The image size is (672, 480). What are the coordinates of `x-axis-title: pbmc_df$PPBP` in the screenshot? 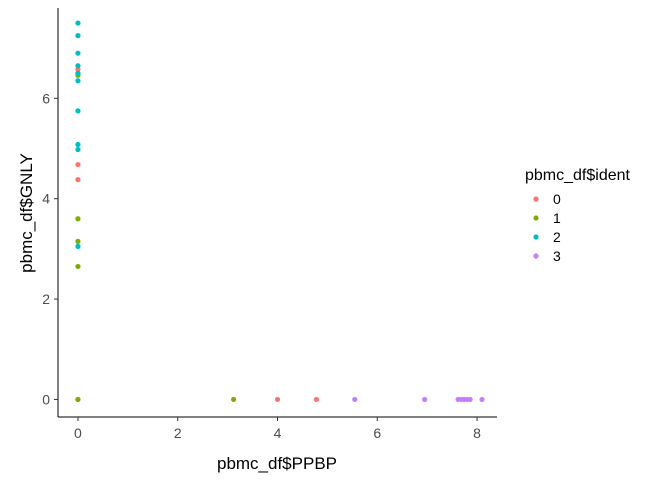 It's located at (277, 463).